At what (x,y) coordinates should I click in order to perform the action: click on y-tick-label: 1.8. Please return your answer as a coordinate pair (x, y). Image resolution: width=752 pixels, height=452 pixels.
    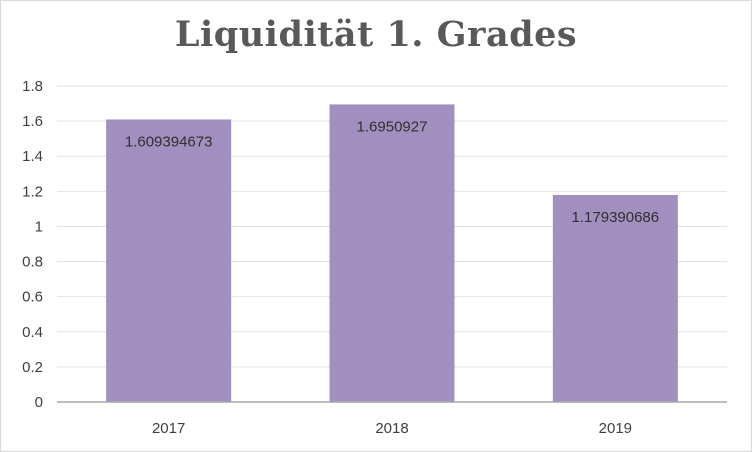
    Looking at the image, I should click on (32, 86).